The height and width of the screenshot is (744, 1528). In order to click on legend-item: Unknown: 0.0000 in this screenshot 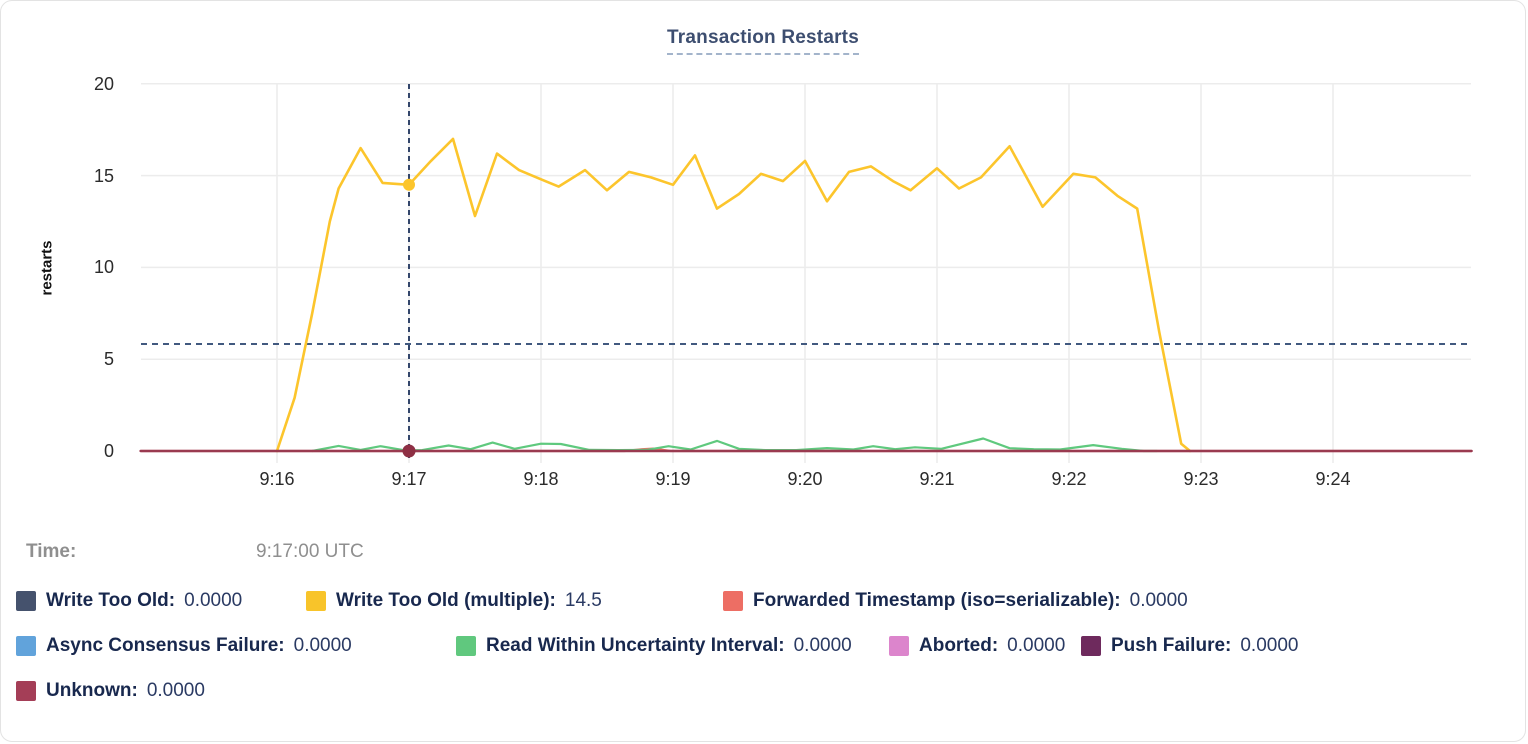, I will do `click(110, 691)`.